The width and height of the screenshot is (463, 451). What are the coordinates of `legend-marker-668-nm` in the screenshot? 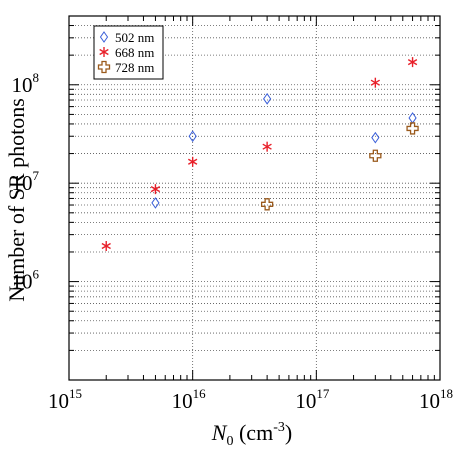 It's located at (104, 52).